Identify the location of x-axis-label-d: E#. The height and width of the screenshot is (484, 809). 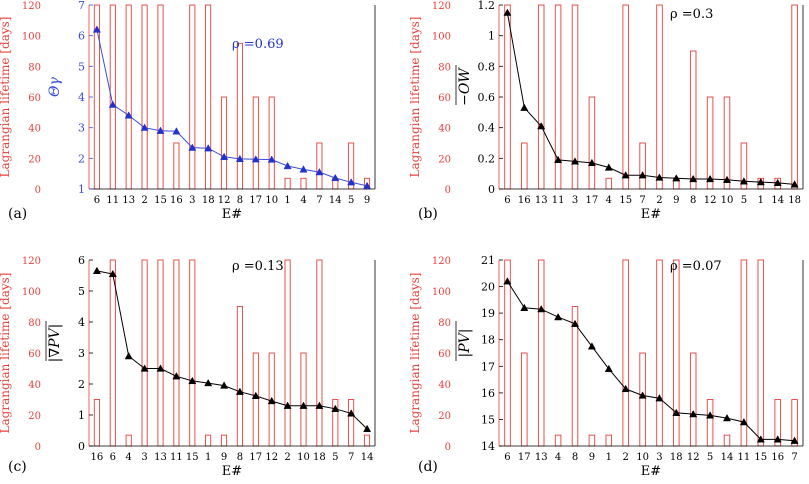
(651, 471).